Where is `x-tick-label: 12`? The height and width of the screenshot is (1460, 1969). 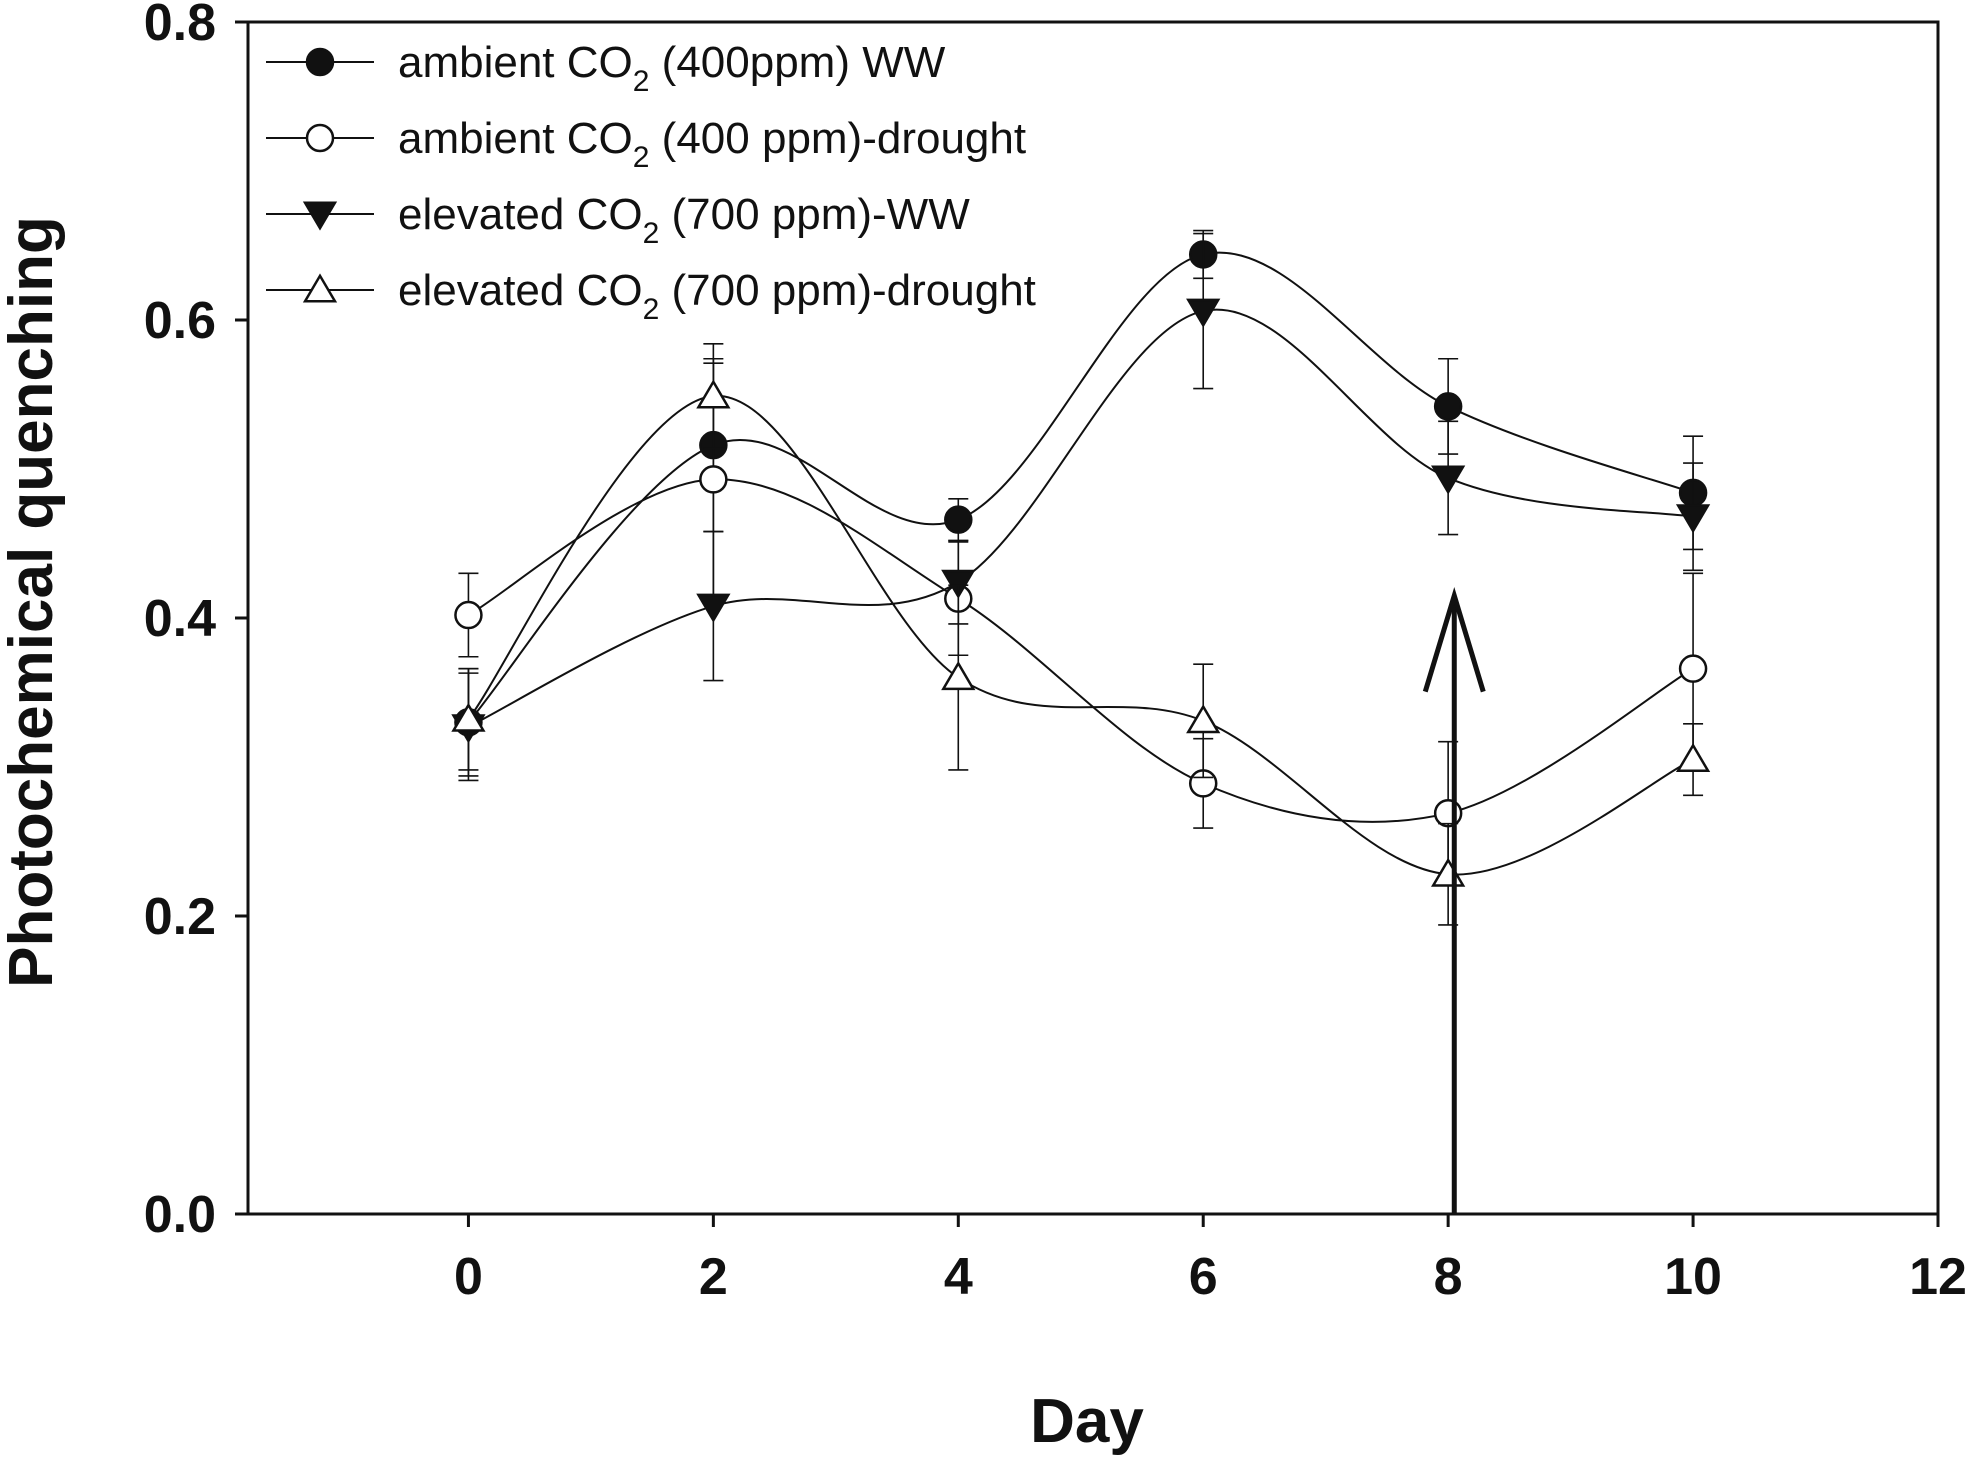
x-tick-label: 12 is located at coordinates (1938, 1277).